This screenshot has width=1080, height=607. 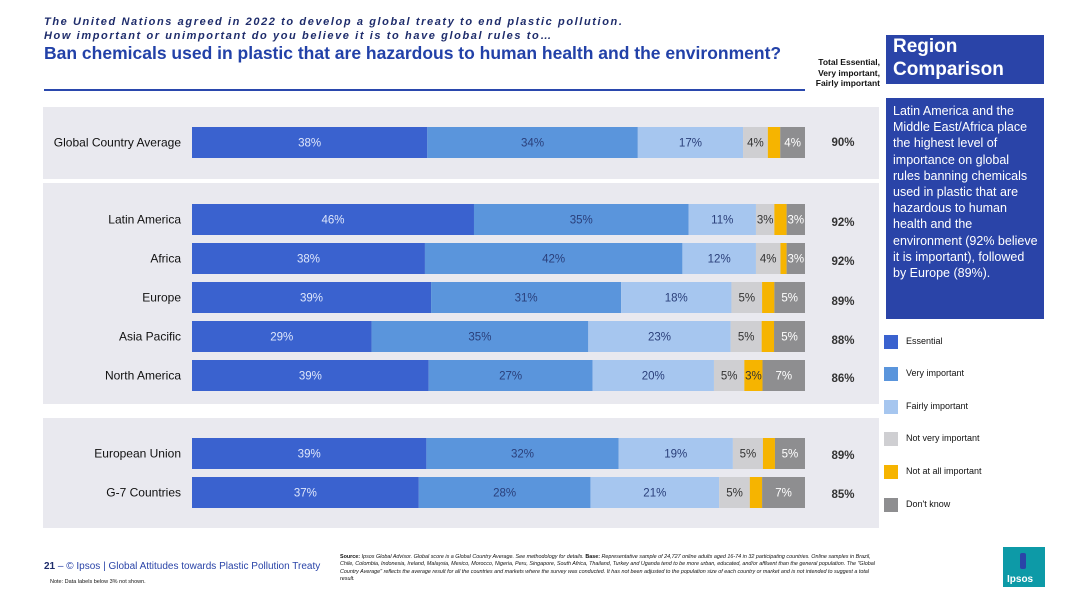 I want to click on legend-label: Essential, so click(x=924, y=341).